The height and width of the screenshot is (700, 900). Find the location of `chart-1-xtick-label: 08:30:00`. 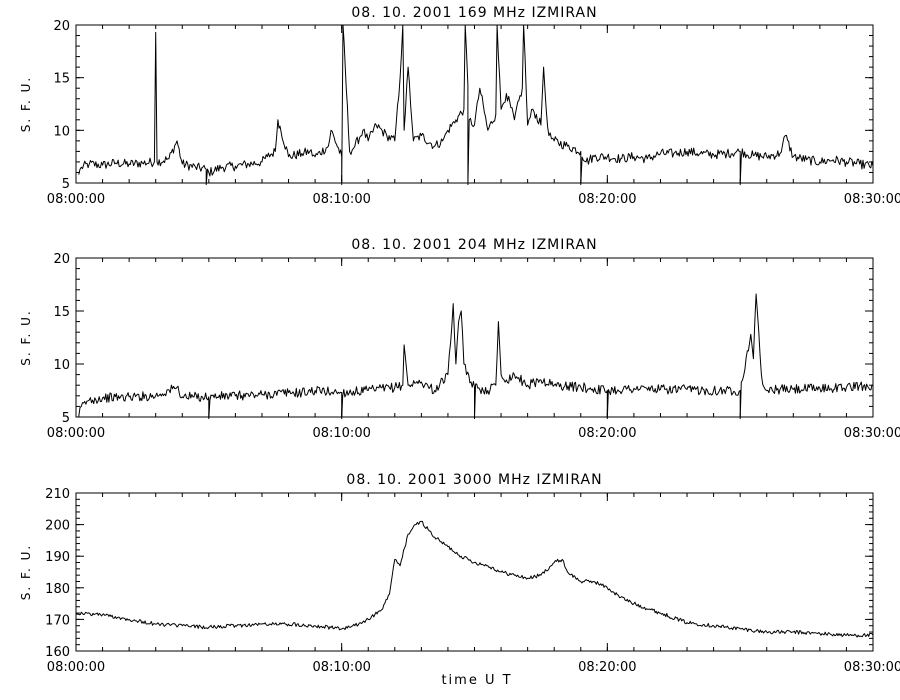

chart-1-xtick-label: 08:30:00 is located at coordinates (872, 433).